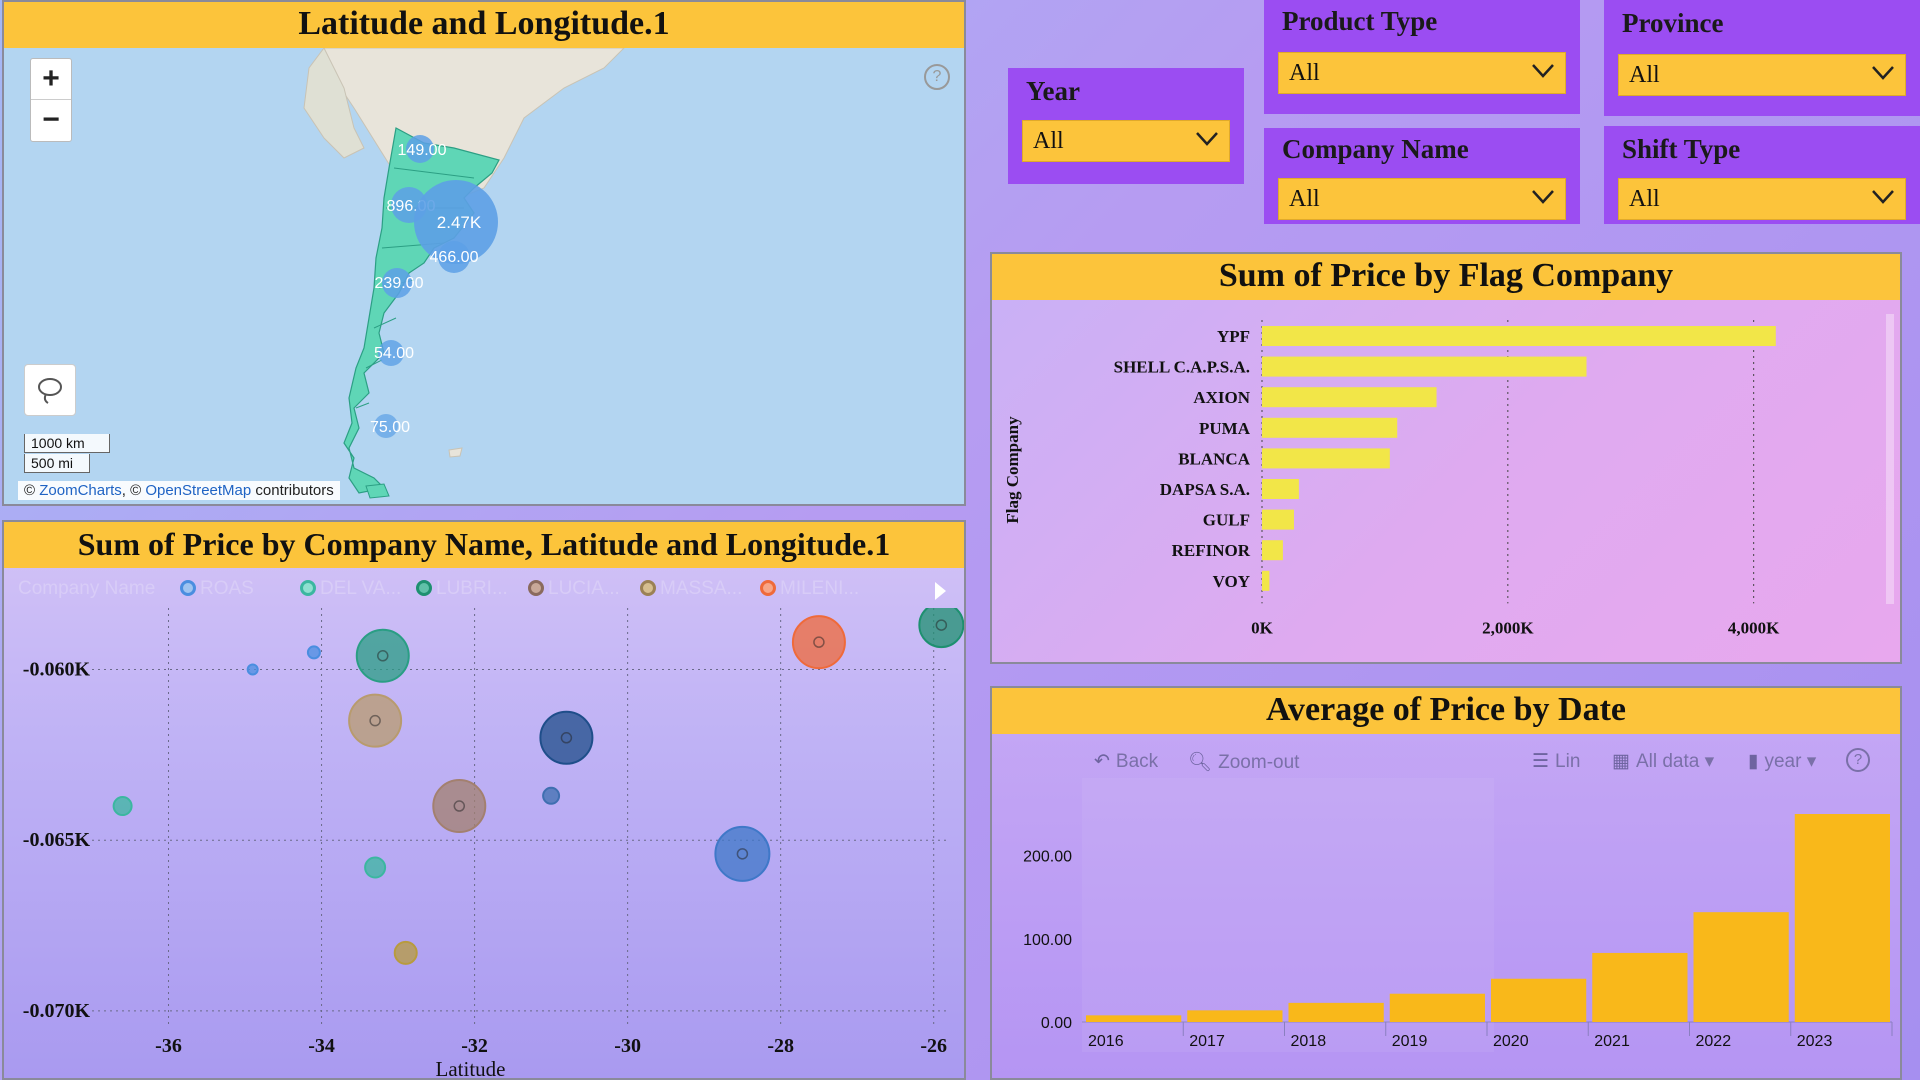 The width and height of the screenshot is (1920, 1080). Describe the element at coordinates (1858, 760) in the screenshot. I see `date-help-icon: ?` at that location.